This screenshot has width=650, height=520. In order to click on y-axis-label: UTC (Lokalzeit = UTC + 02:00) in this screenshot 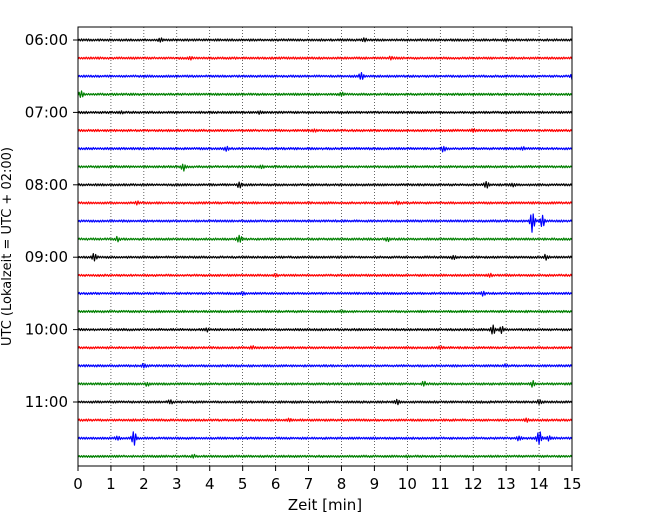, I will do `click(7, 246)`.